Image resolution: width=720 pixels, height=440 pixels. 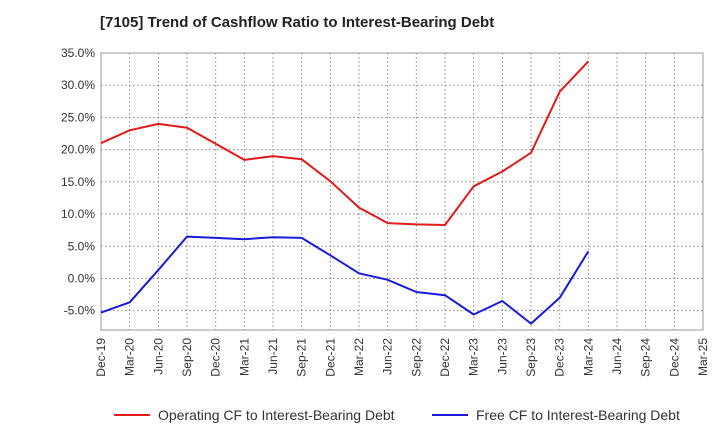 I want to click on y-tick-label: 10.0%, so click(x=78, y=214).